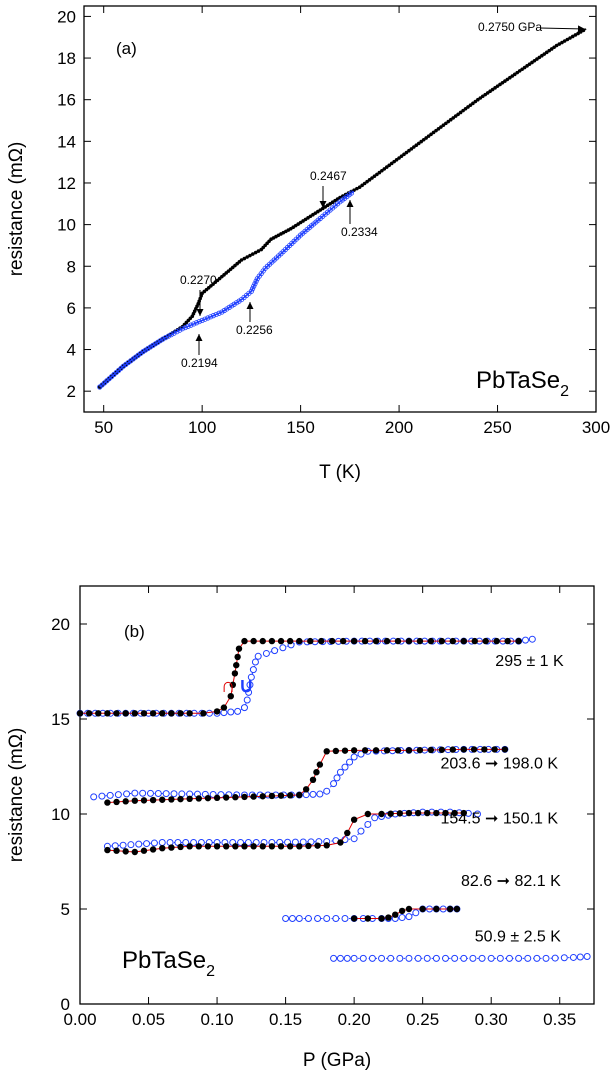  I want to click on pressure-annotation: 0.2467, so click(328, 176).